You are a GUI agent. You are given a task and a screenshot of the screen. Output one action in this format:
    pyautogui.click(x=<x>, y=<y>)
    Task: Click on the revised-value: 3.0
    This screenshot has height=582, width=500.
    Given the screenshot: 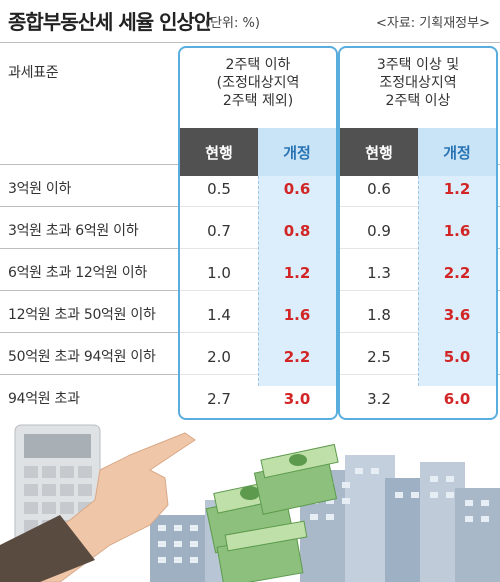 What is the action you would take?
    pyautogui.click(x=297, y=399)
    